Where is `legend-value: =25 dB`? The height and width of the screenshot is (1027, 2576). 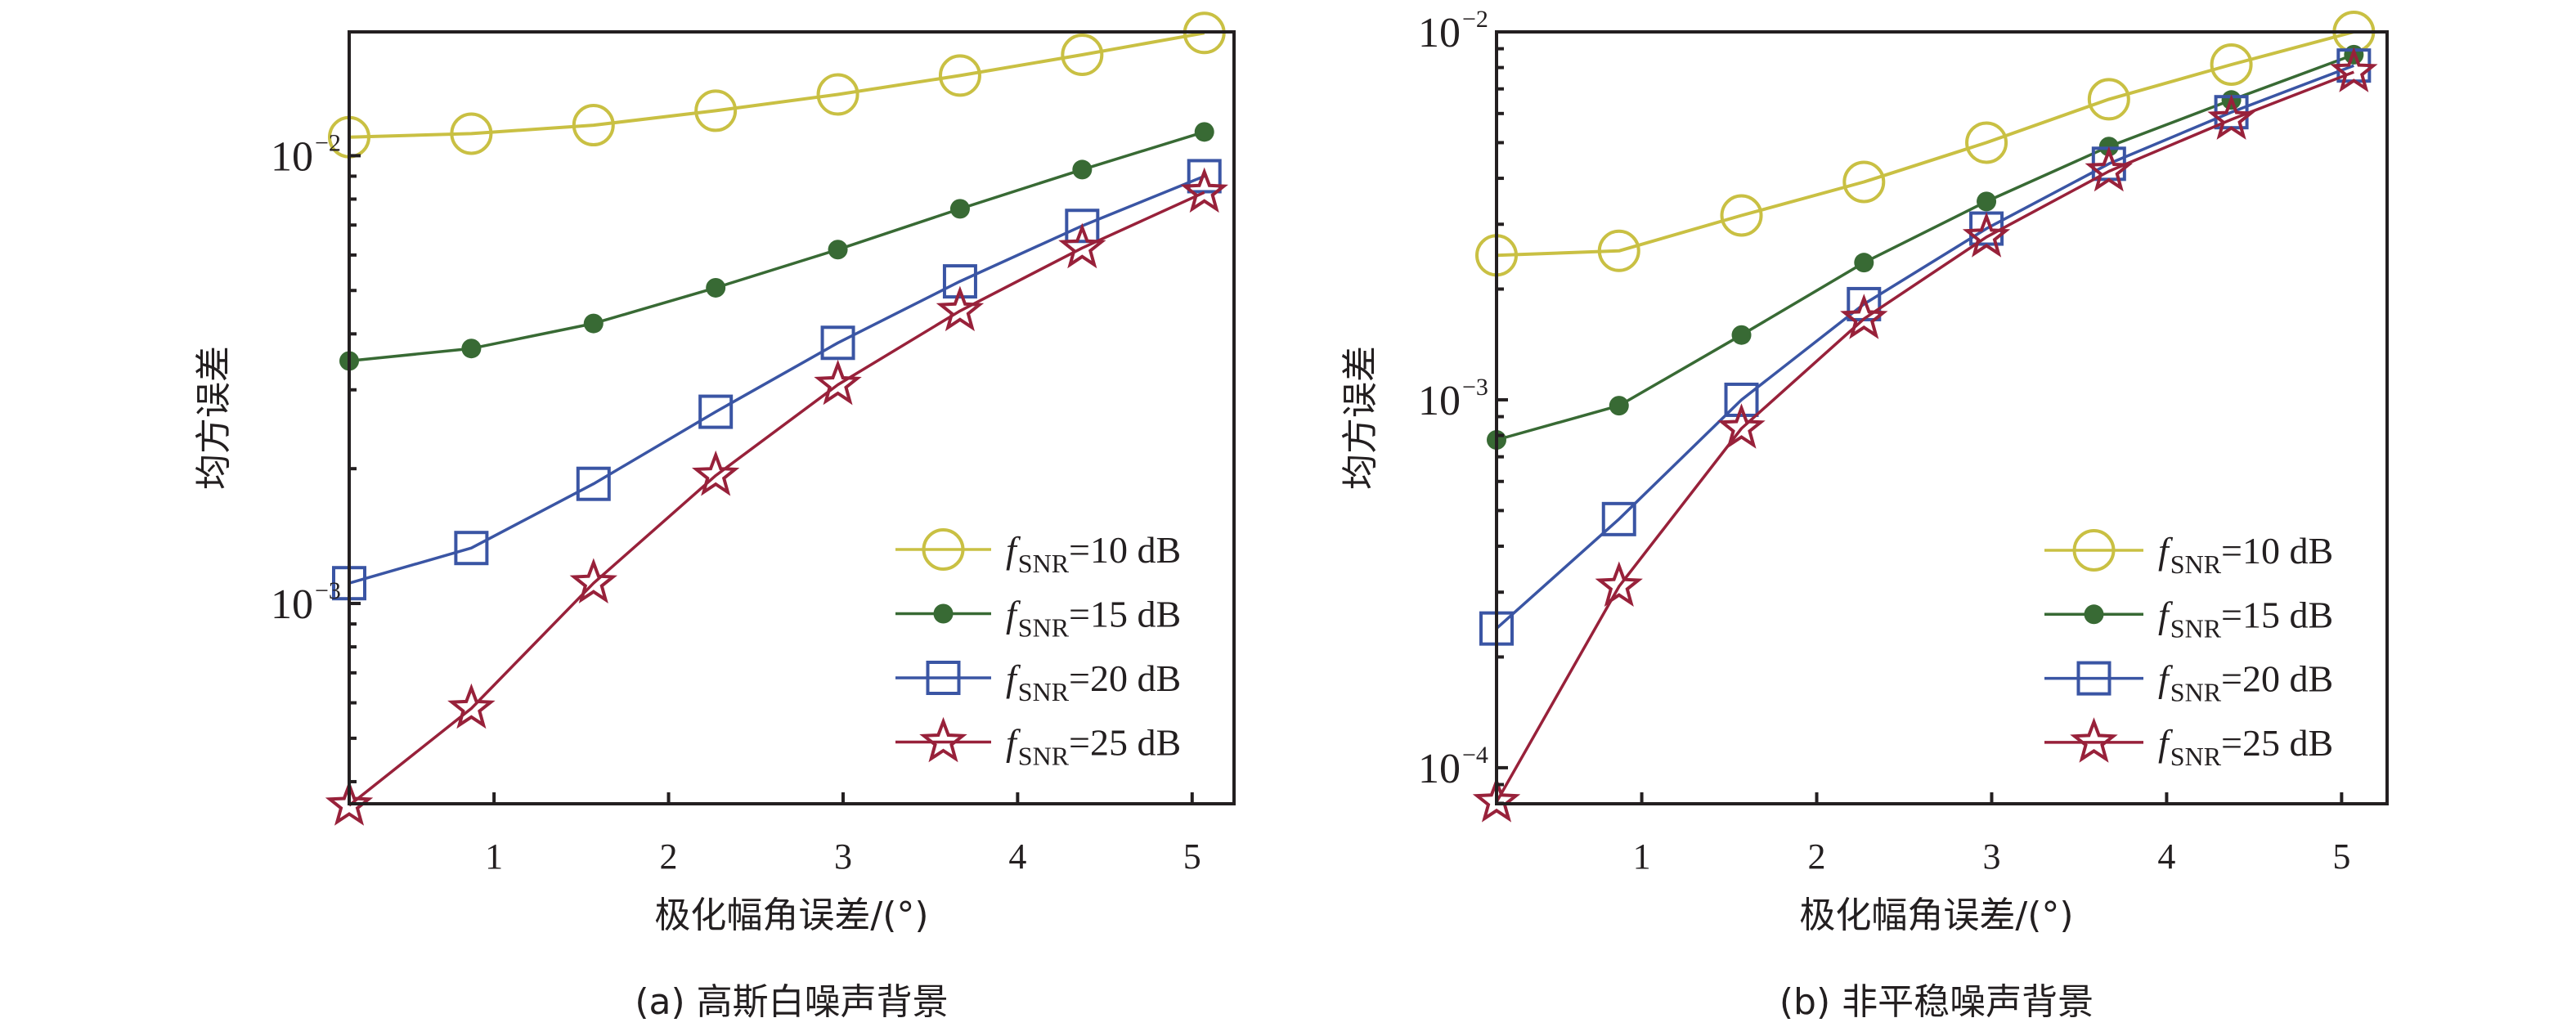
legend-value: =25 dB is located at coordinates (2277, 743).